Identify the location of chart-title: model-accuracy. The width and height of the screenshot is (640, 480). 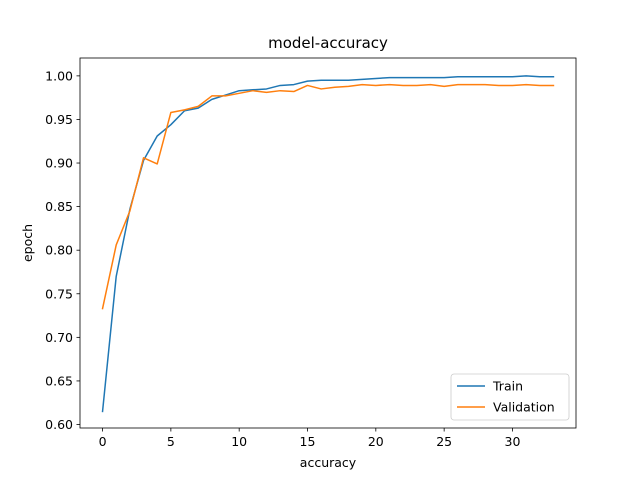
(328, 43).